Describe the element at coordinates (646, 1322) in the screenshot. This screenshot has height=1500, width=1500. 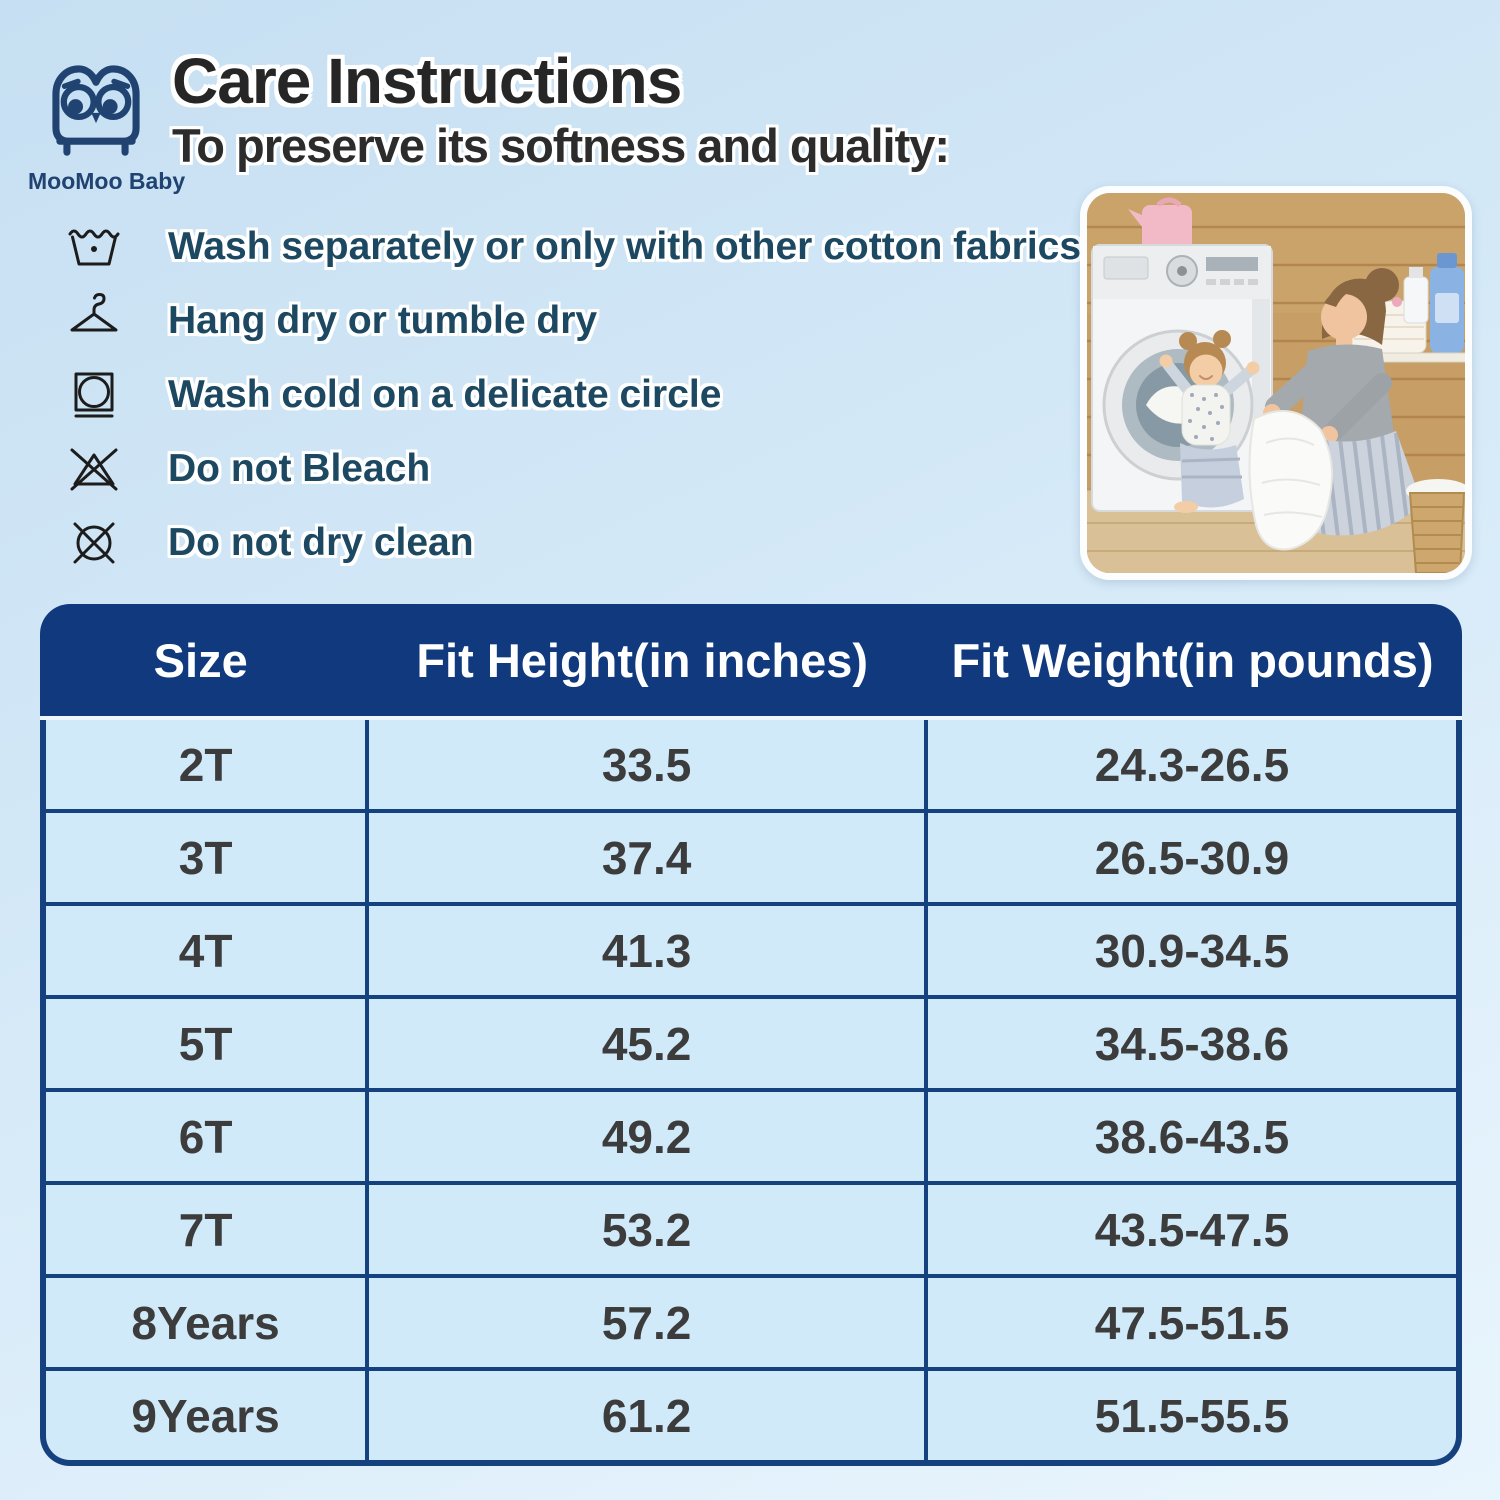
I see `height-cell: 57.2` at that location.